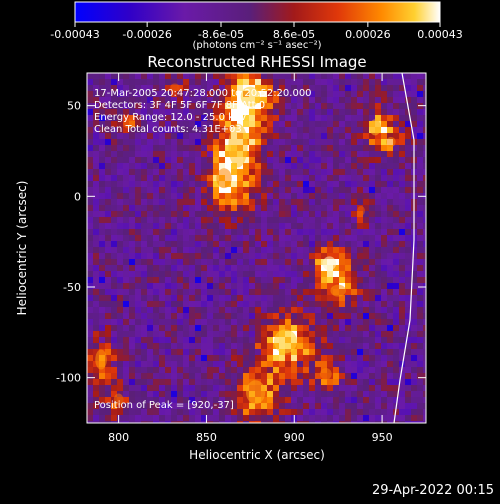 This screenshot has height=504, width=500. What do you see at coordinates (101, 359) in the screenshot?
I see `bright-source-core` at bounding box center [101, 359].